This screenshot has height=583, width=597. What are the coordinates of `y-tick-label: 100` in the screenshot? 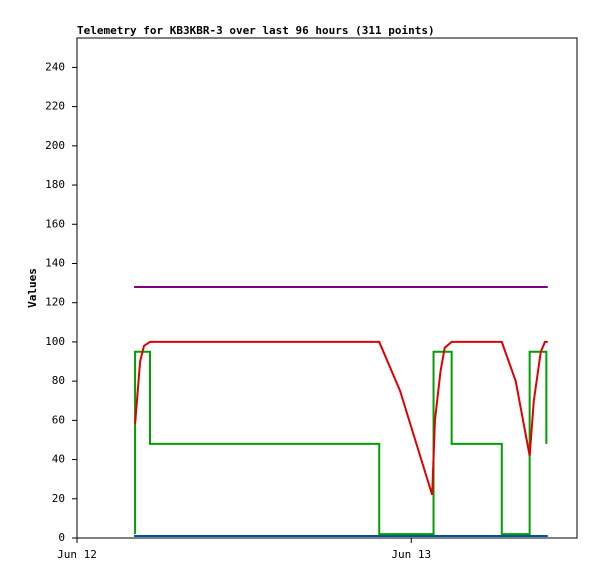 It's located at (55, 341).